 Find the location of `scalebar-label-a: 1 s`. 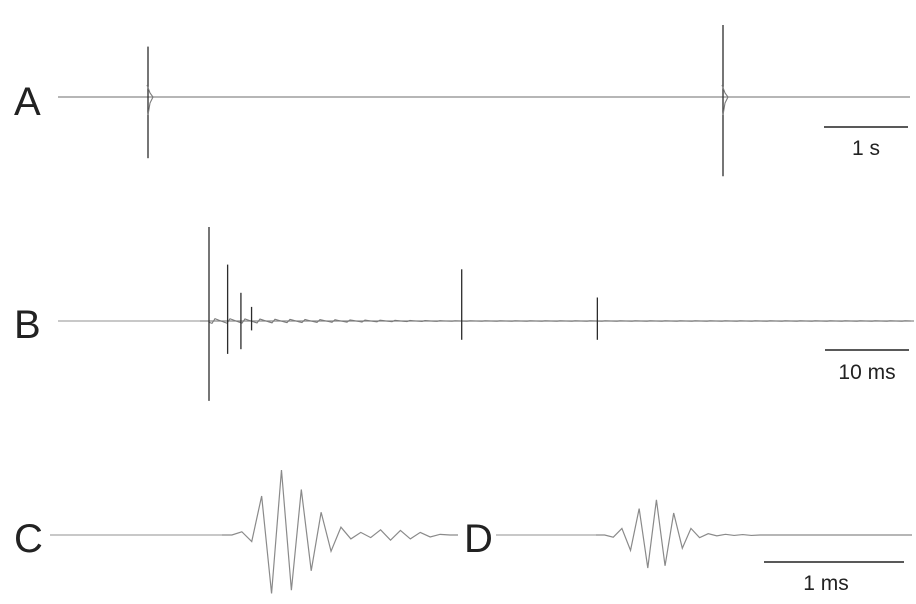

scalebar-label-a: 1 s is located at coordinates (866, 148).